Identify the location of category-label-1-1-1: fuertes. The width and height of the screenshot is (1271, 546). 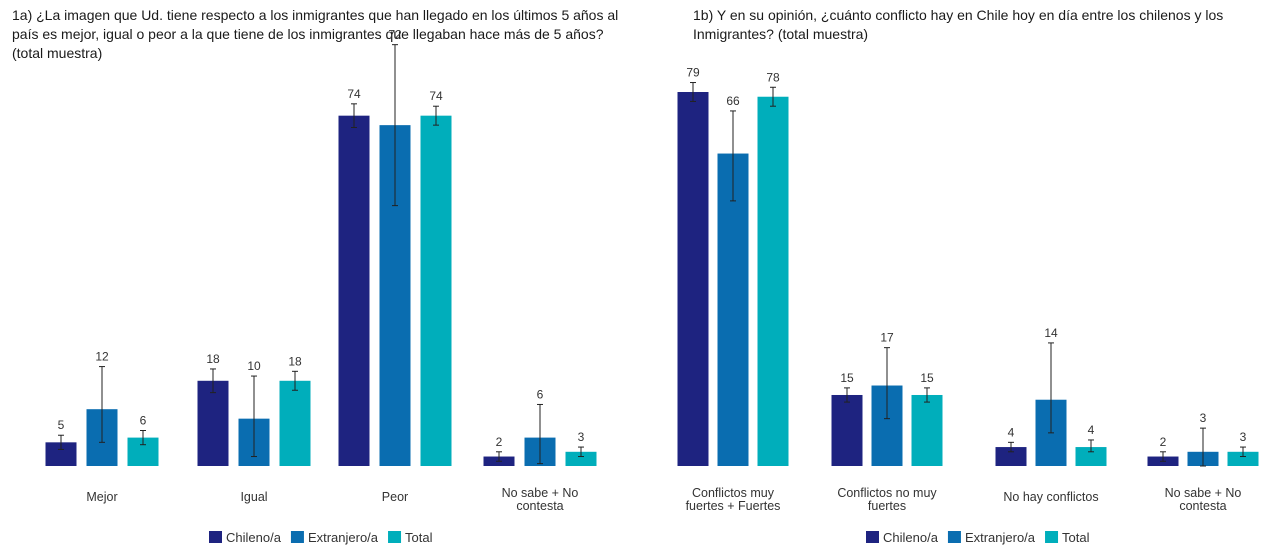
(887, 506).